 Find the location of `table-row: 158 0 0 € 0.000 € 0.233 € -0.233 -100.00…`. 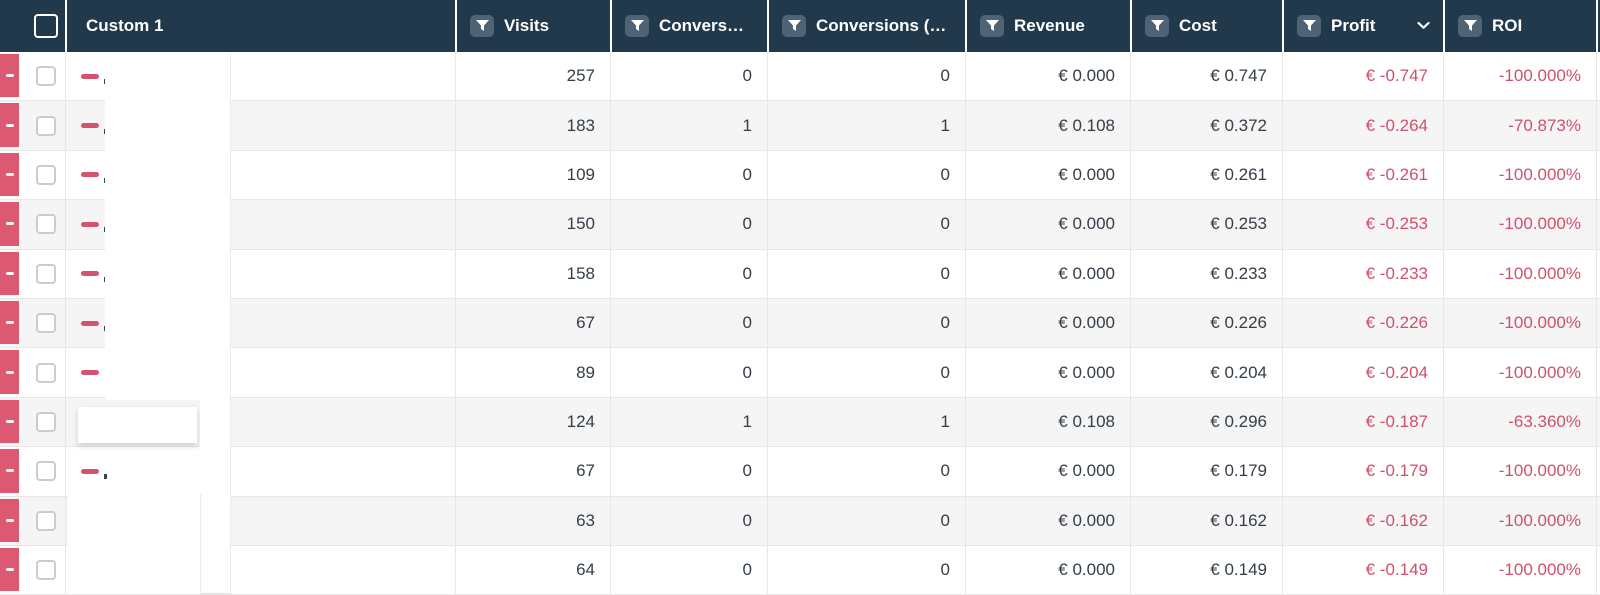

table-row: 158 0 0 € 0.000 € 0.233 € -0.233 -100.00… is located at coordinates (800, 274).